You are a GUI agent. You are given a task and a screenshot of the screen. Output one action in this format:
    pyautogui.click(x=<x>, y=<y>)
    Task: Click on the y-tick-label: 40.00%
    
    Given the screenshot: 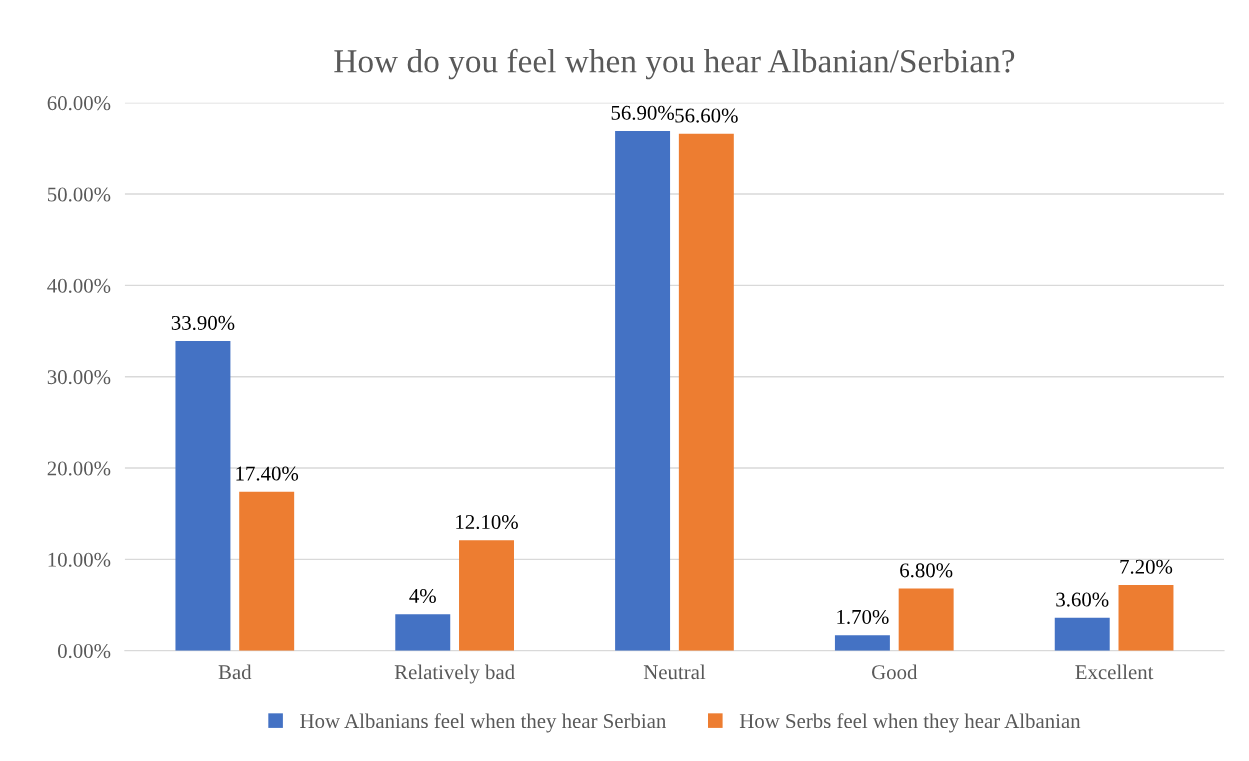 What is the action you would take?
    pyautogui.click(x=79, y=285)
    